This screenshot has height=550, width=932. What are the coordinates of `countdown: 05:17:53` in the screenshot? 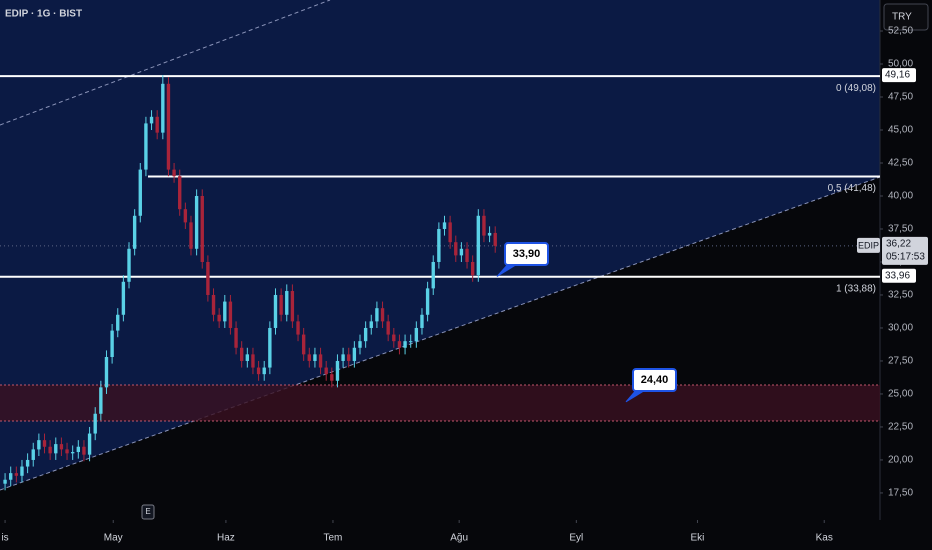 It's located at (905, 257).